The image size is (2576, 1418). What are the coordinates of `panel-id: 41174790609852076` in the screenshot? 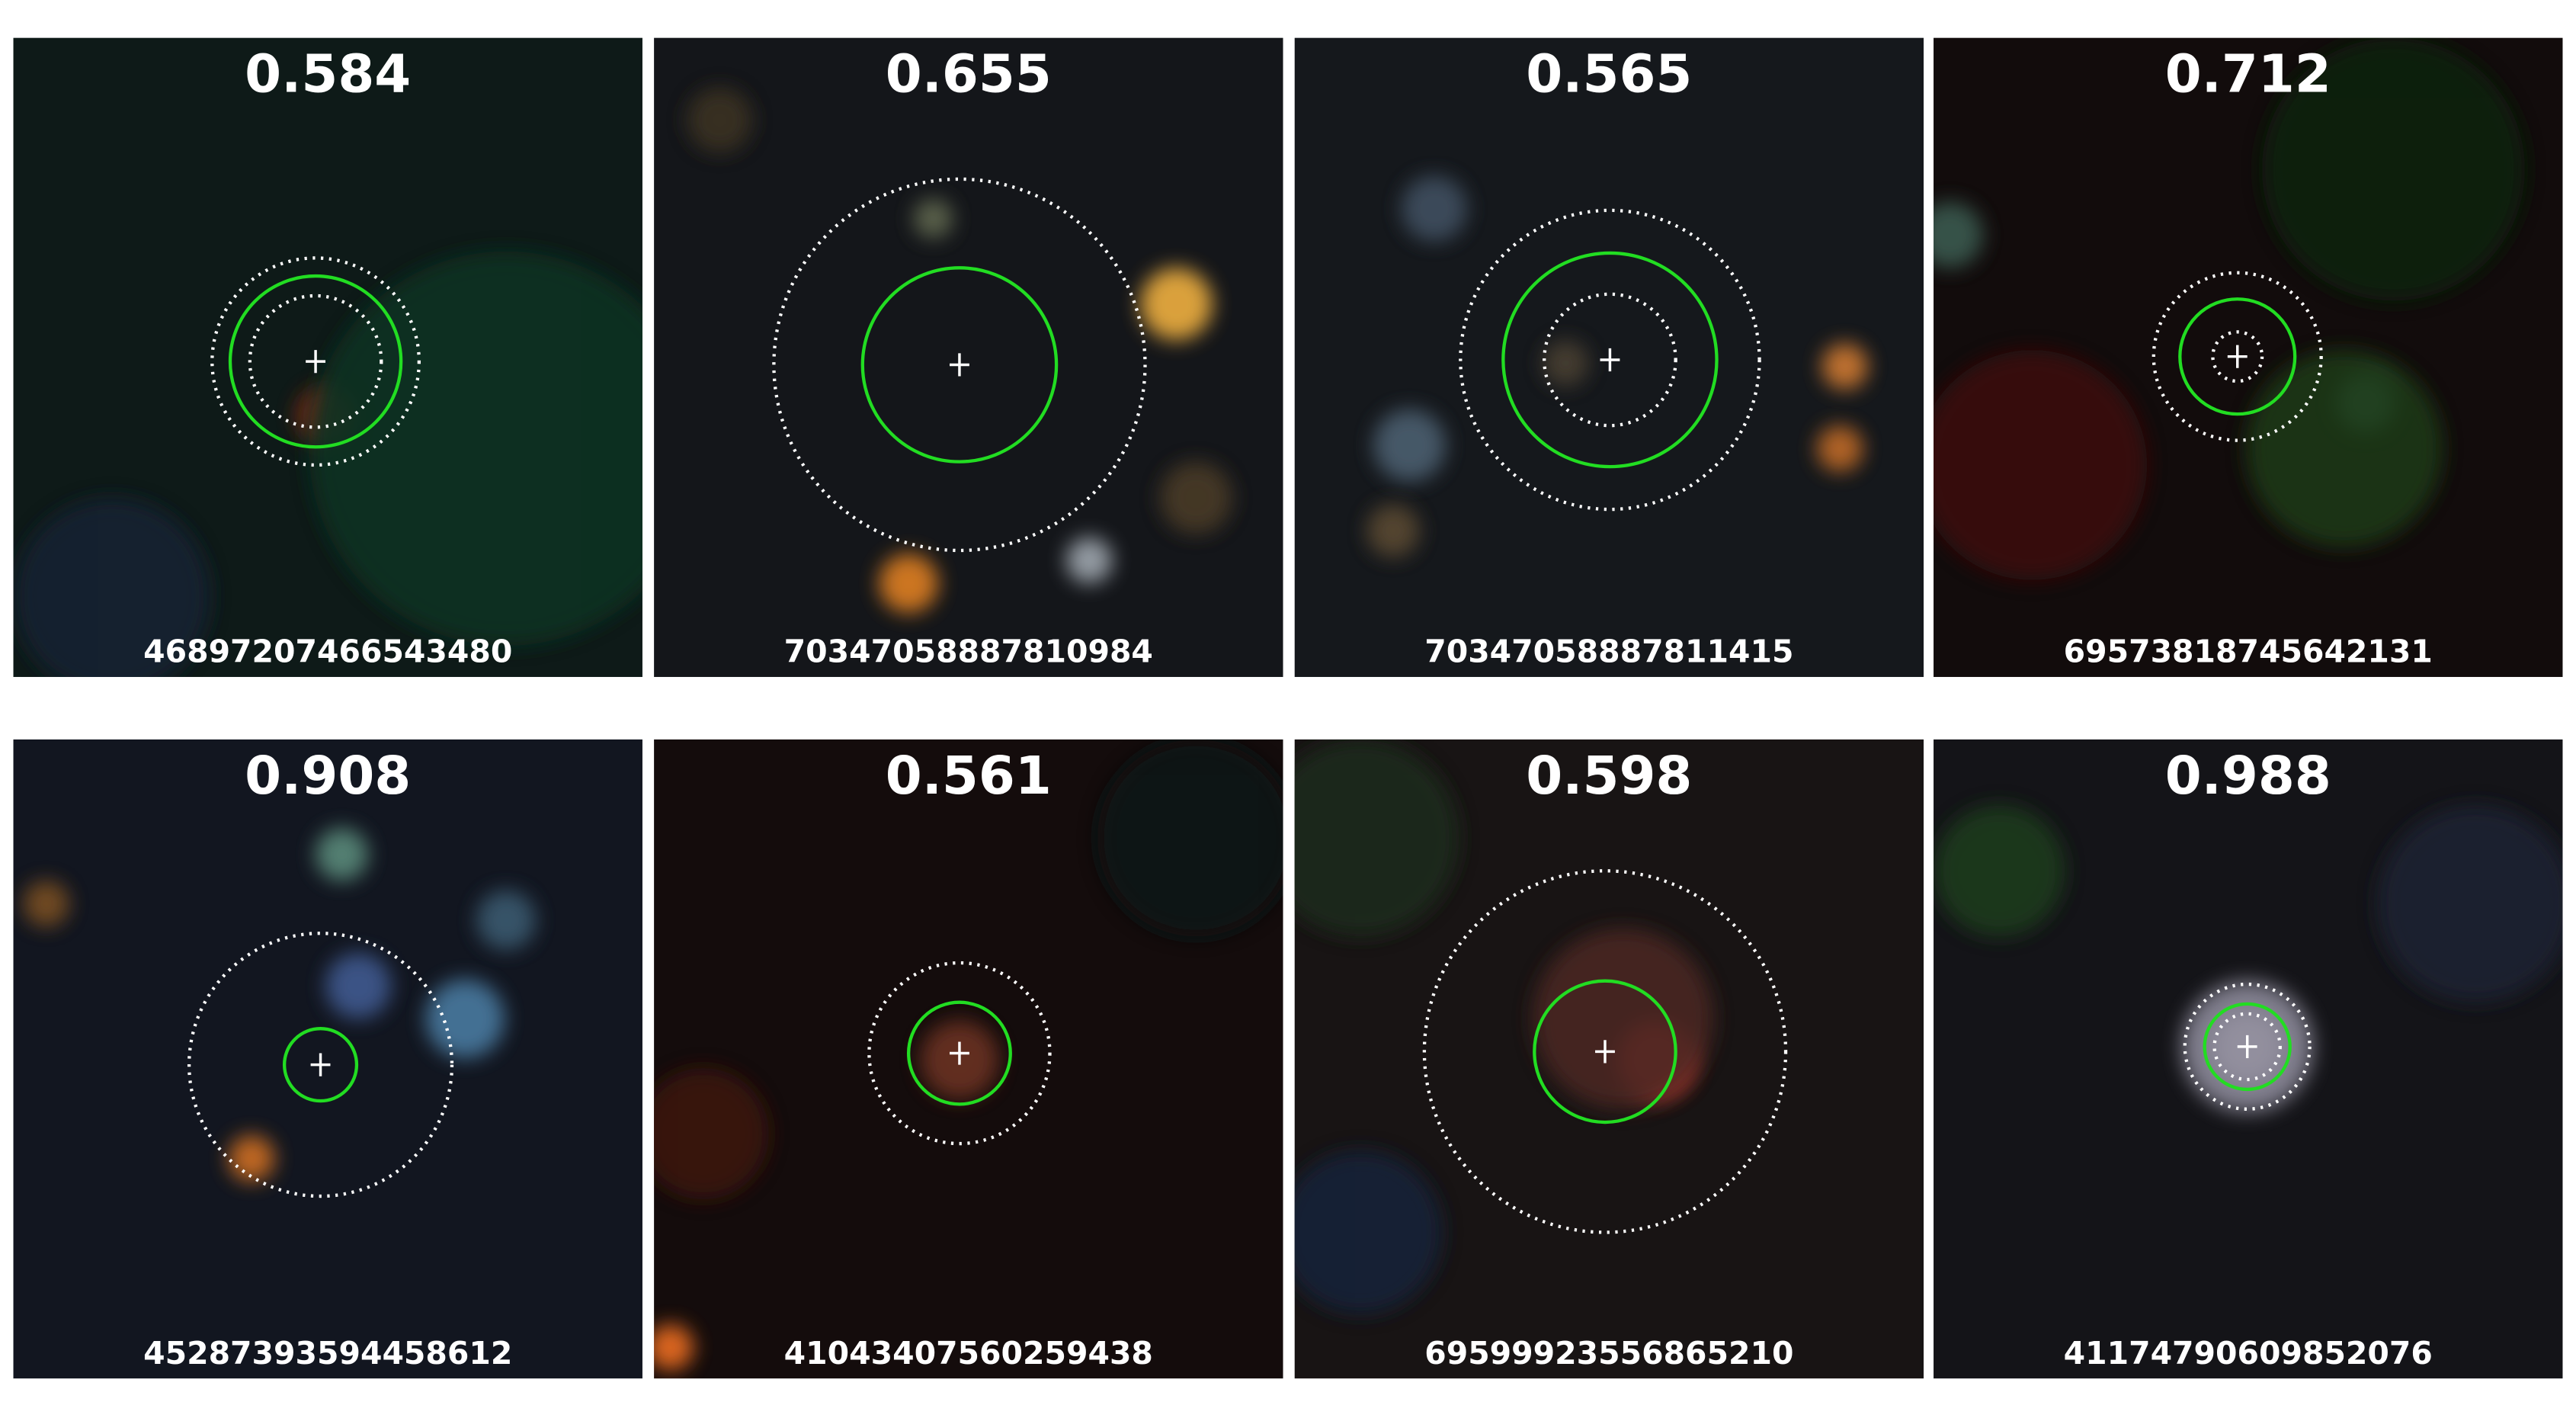 It's located at (2248, 1353).